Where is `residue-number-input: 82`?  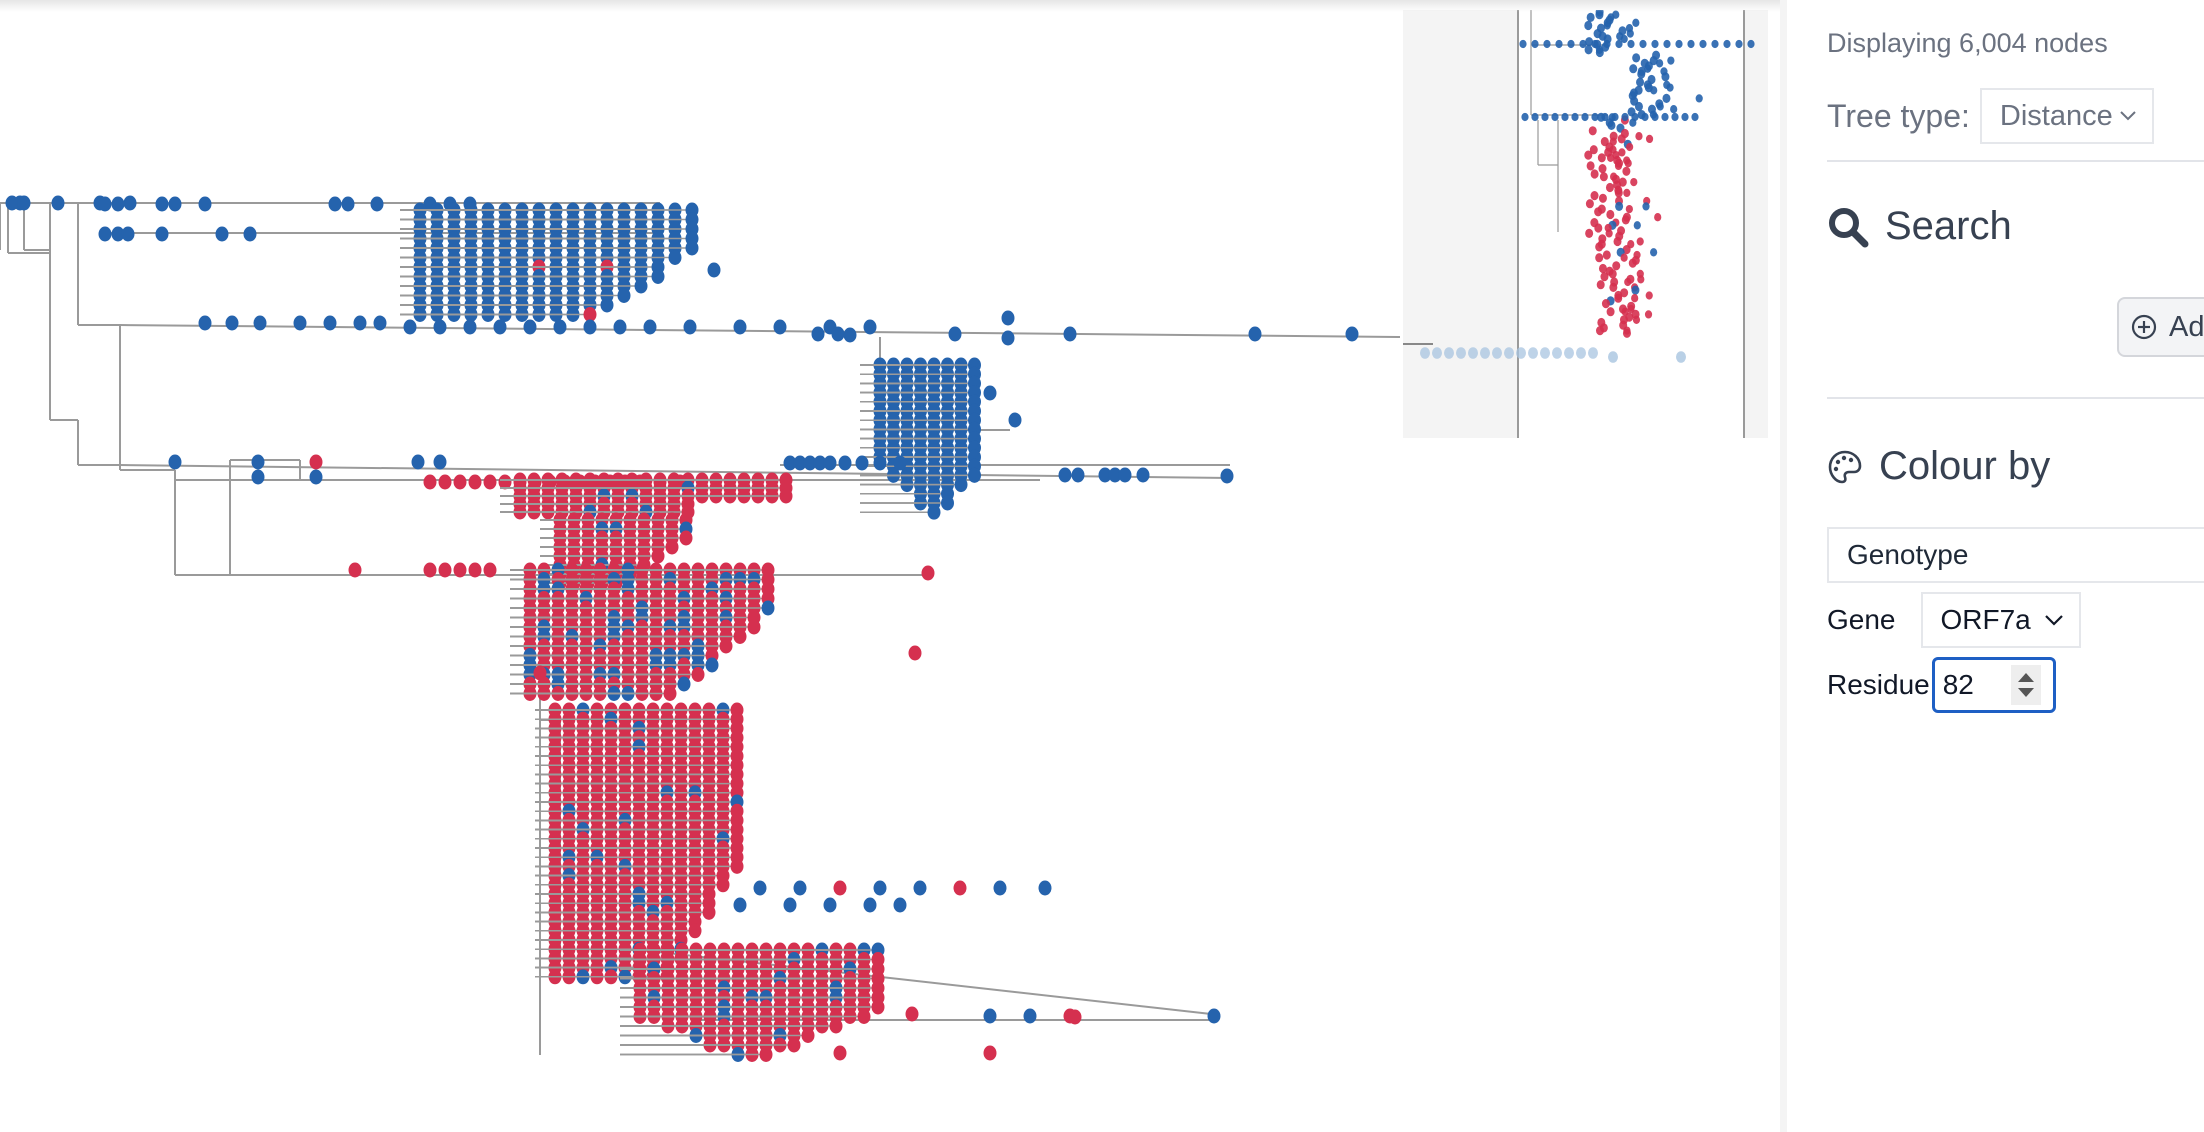
residue-number-input: 82 is located at coordinates (1993, 685).